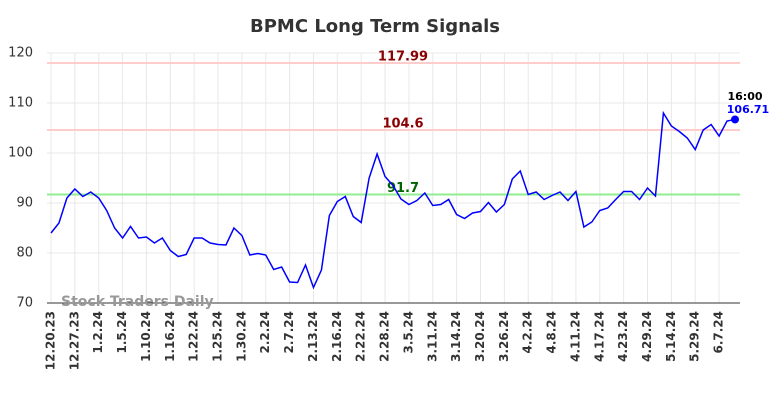 This screenshot has width=784, height=398. I want to click on x-tick-label: 6.7.24, so click(719, 332).